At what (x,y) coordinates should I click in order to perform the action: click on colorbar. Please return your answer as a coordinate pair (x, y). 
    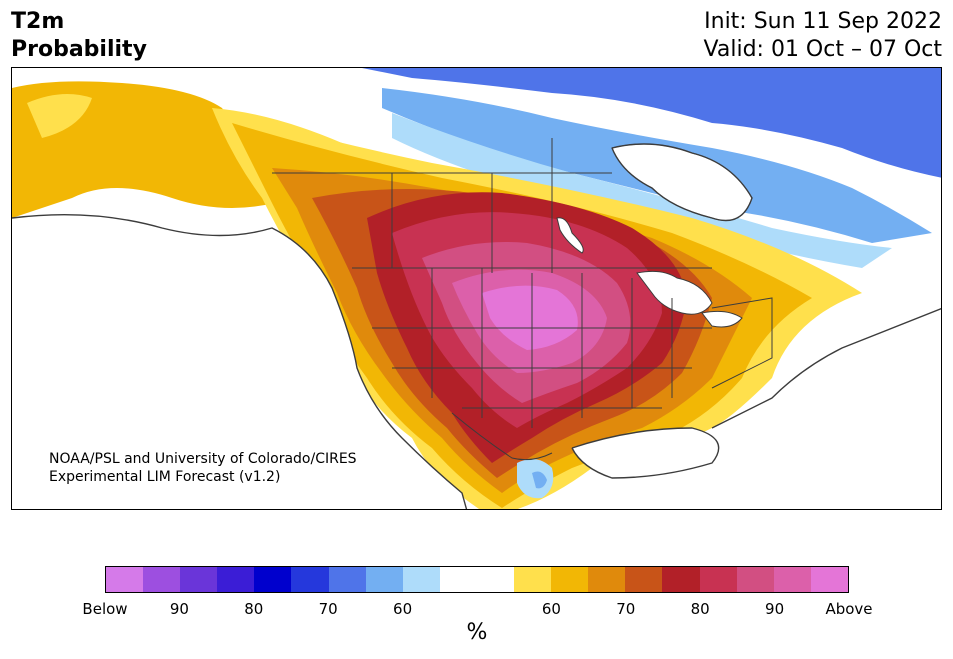
    Looking at the image, I should click on (477, 579).